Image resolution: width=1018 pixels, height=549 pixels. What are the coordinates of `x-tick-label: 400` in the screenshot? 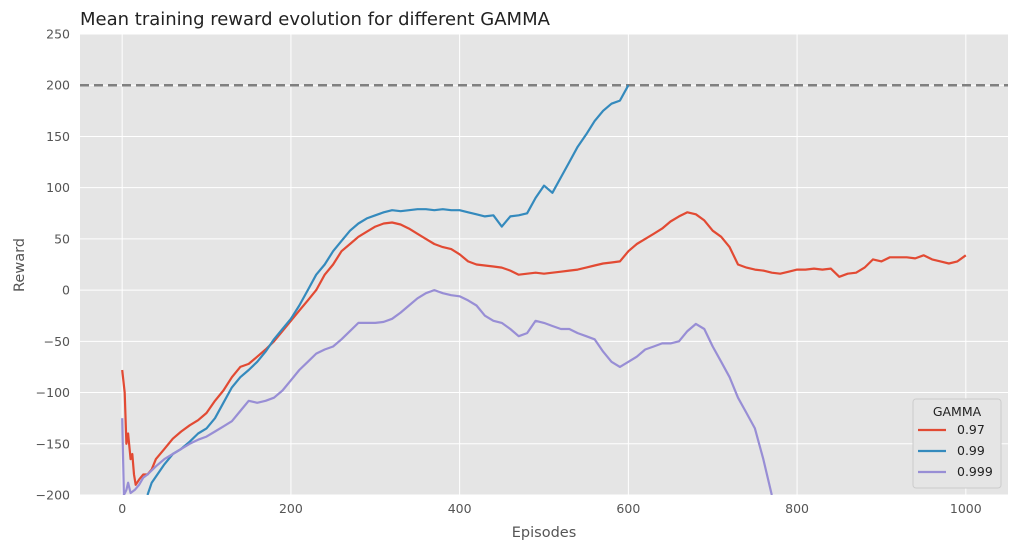 It's located at (460, 508).